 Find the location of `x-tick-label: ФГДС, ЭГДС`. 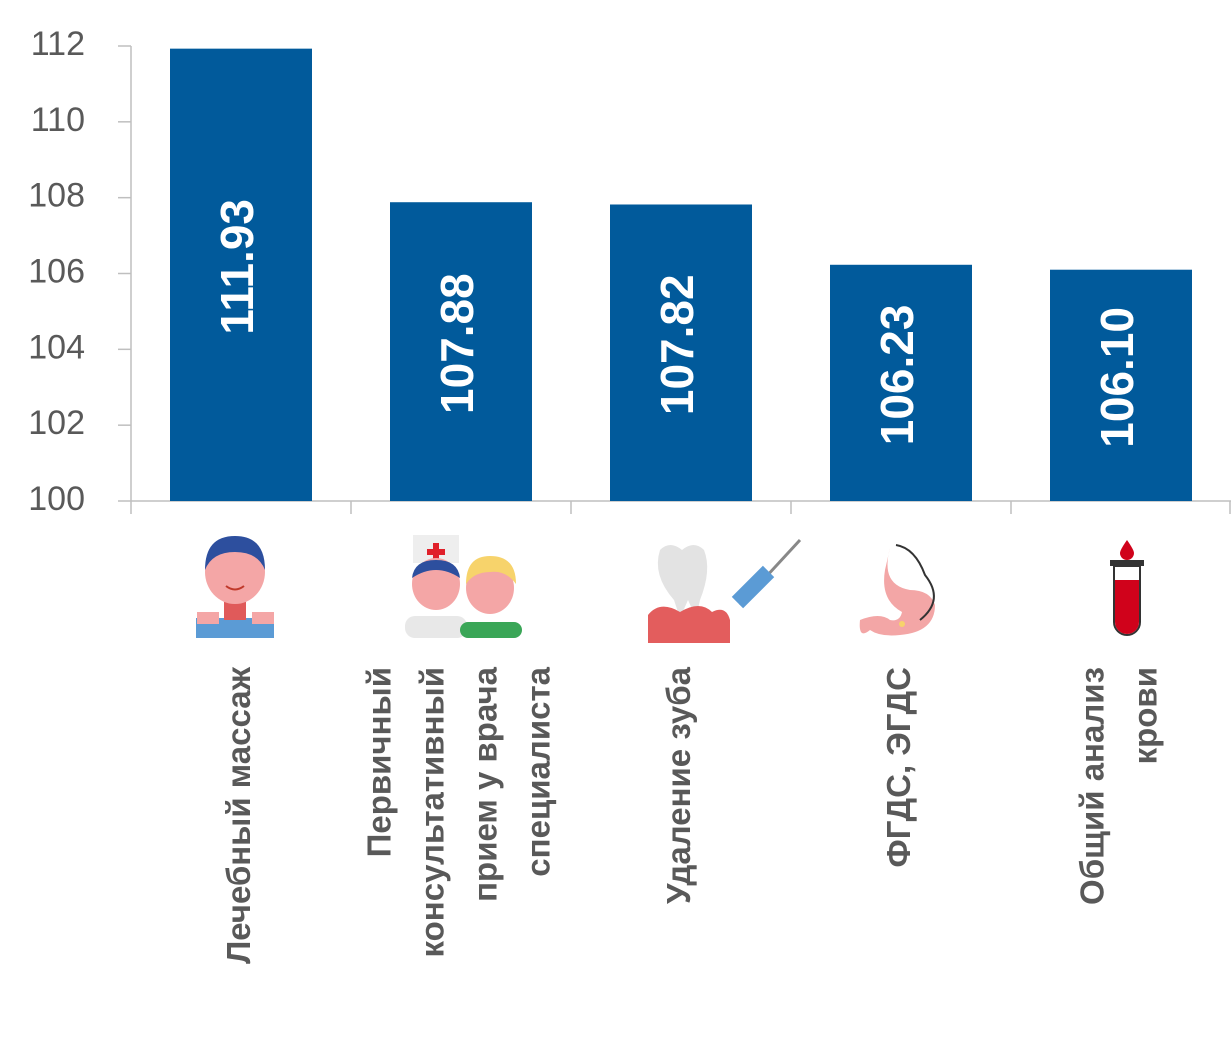

x-tick-label: ФГДС, ЭГДС is located at coordinates (898, 767).